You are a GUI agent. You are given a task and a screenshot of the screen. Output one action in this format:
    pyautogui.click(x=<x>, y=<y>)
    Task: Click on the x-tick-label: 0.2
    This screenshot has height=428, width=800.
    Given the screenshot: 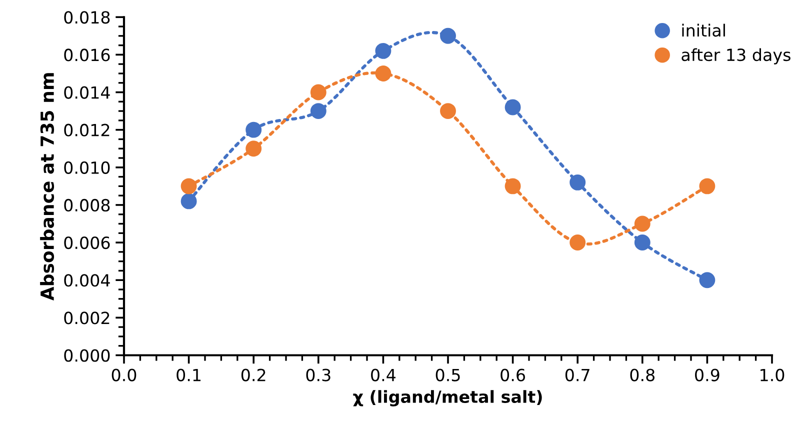 What is the action you would take?
    pyautogui.click(x=253, y=375)
    